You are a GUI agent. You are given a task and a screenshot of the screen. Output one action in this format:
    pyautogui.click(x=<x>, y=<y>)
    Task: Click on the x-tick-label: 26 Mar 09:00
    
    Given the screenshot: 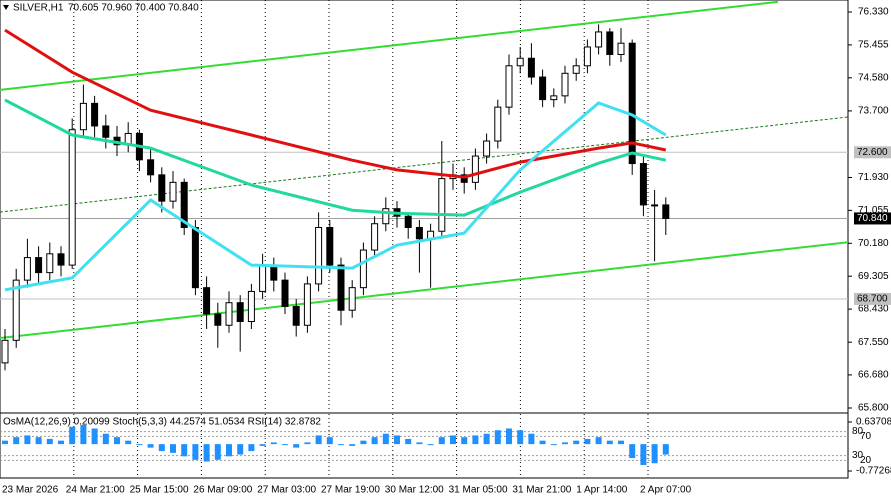 What is the action you would take?
    pyautogui.click(x=222, y=490)
    